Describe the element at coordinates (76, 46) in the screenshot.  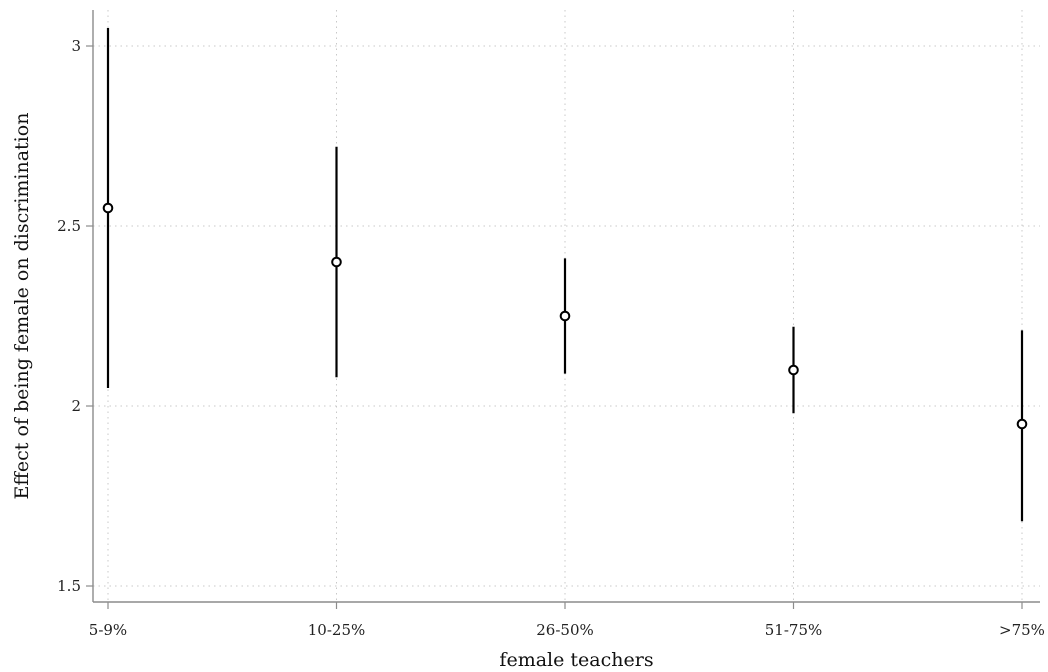
I see `y-tick-label: 3` at that location.